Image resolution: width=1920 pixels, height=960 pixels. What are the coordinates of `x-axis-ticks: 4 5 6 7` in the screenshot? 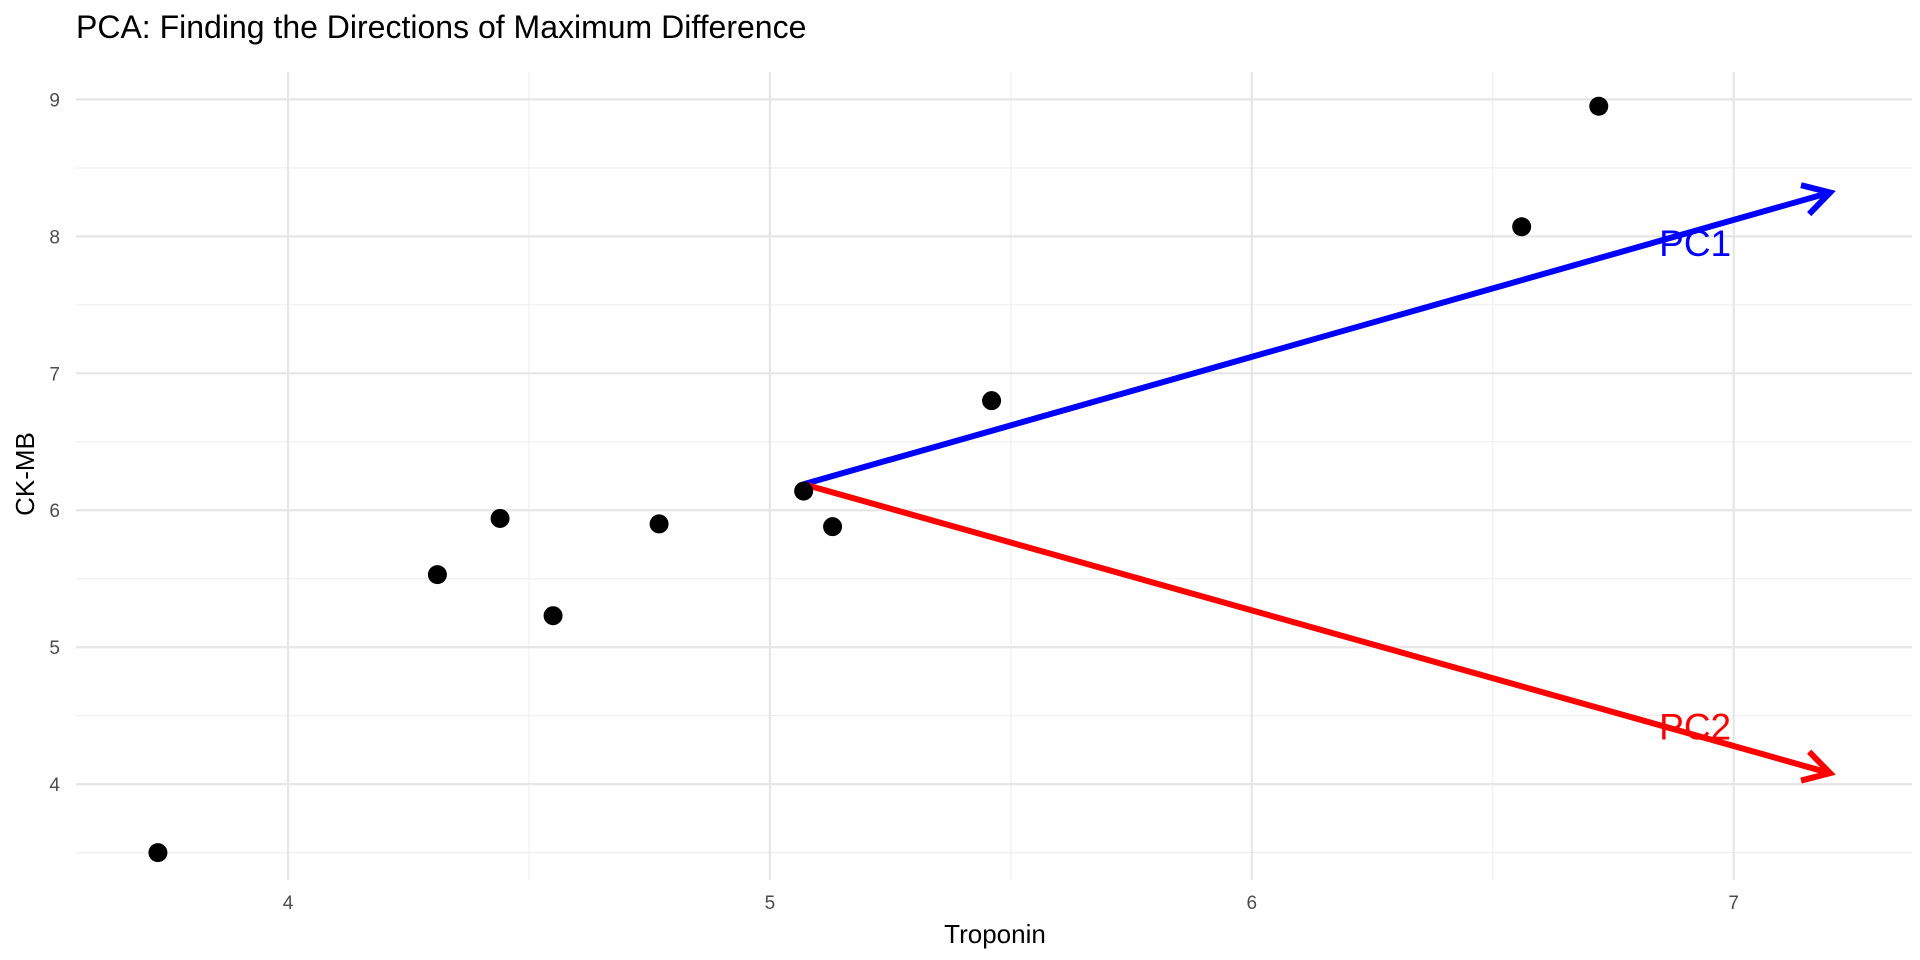 It's located at (1011, 903).